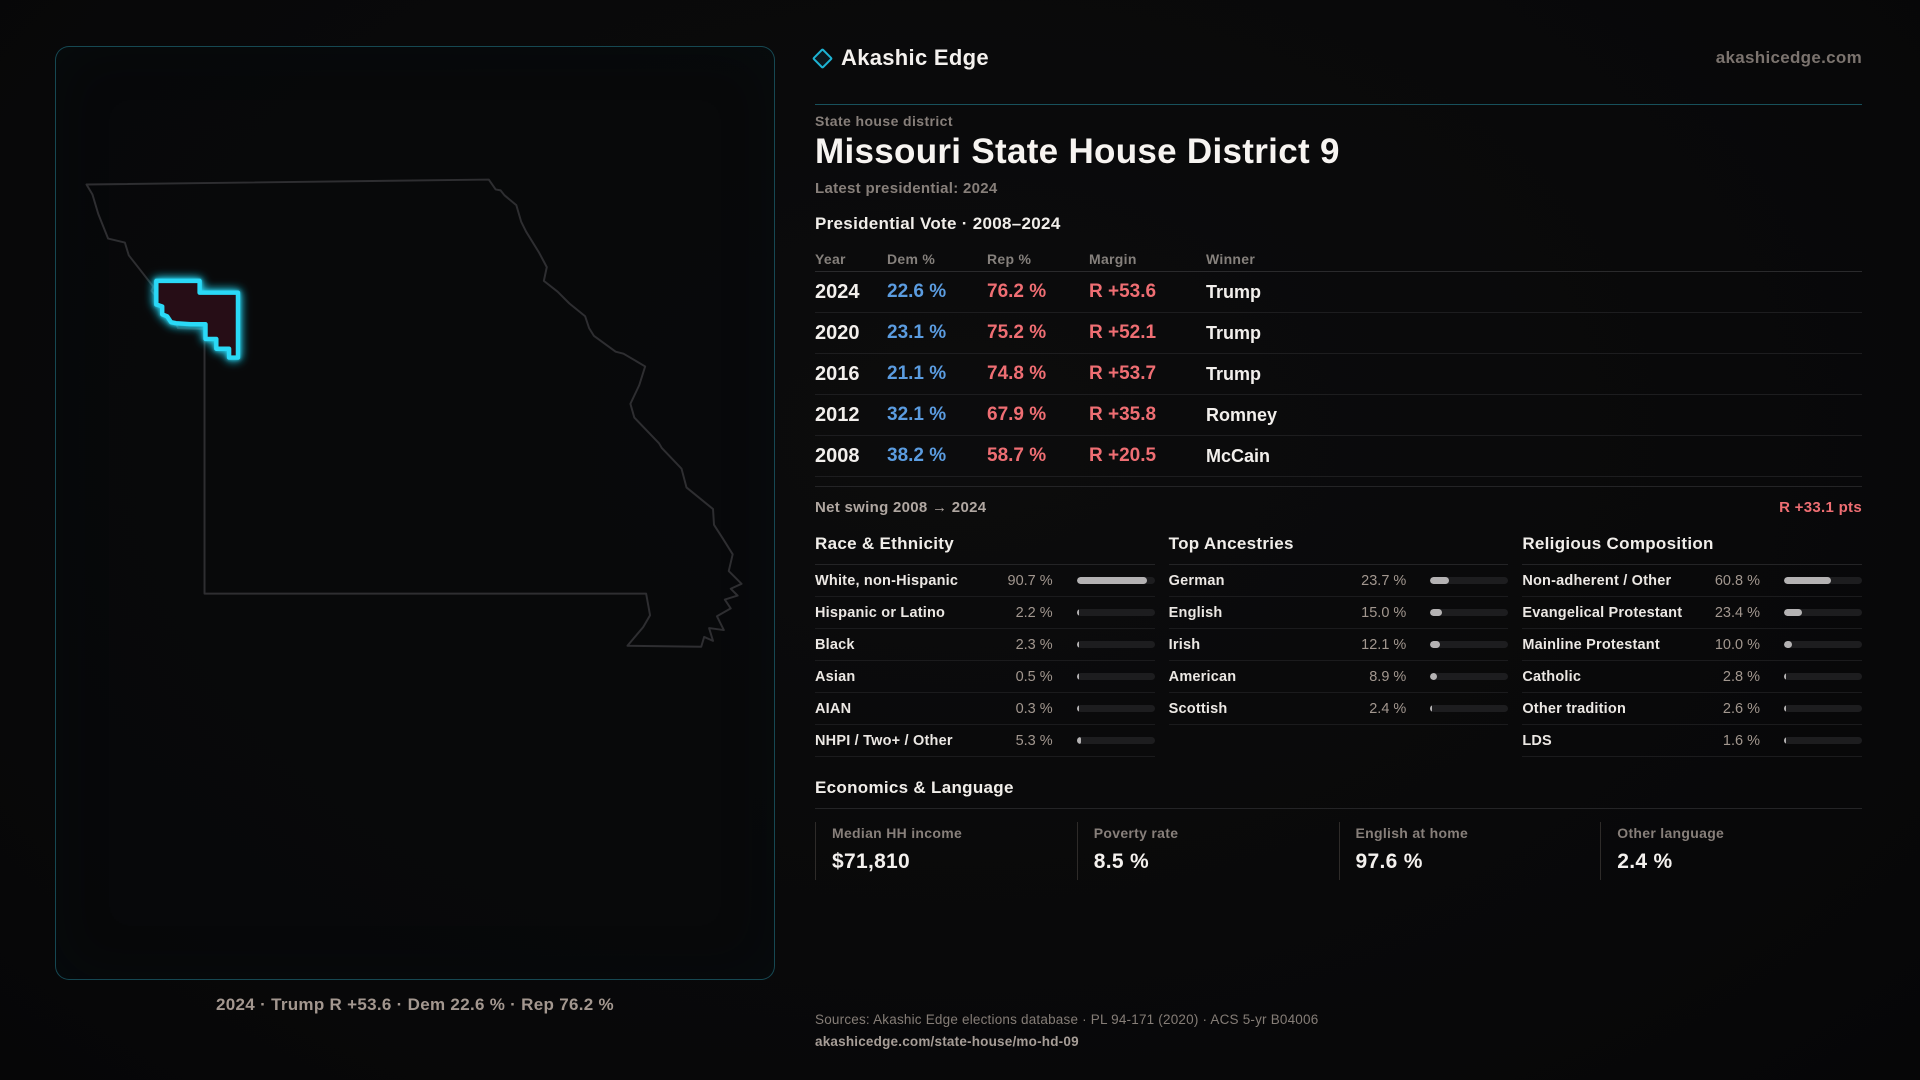  I want to click on stat-other-language: Other language 2.4 %, so click(1731, 851).